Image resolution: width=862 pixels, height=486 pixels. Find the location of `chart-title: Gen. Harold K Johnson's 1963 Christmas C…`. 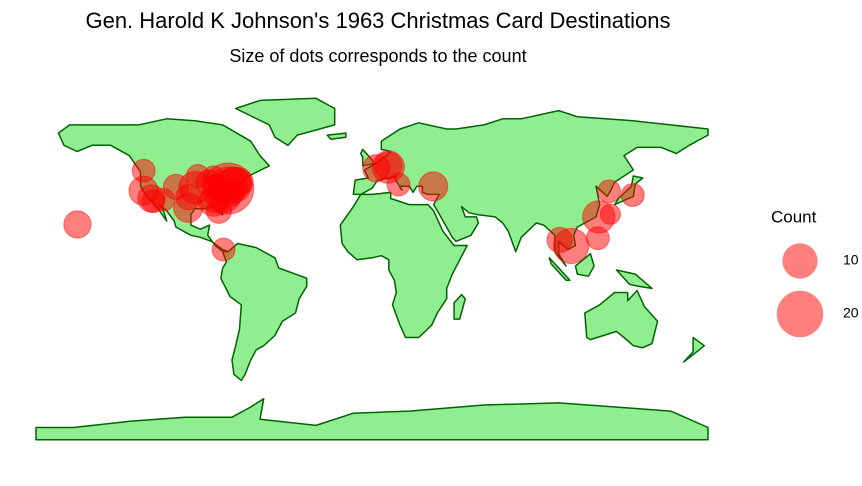

chart-title: Gen. Harold K Johnson's 1963 Christmas C… is located at coordinates (377, 20).